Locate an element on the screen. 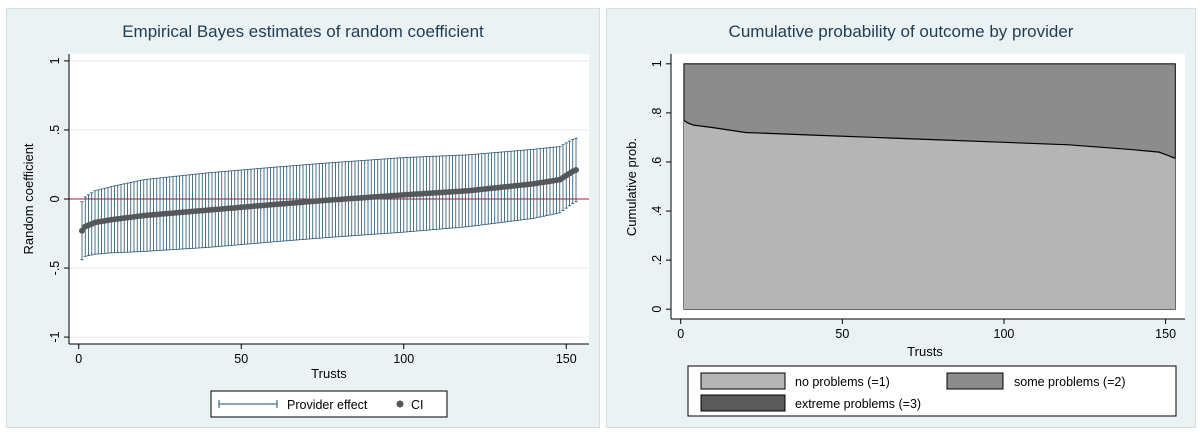  left-x-tick-label: 100 is located at coordinates (403, 359).